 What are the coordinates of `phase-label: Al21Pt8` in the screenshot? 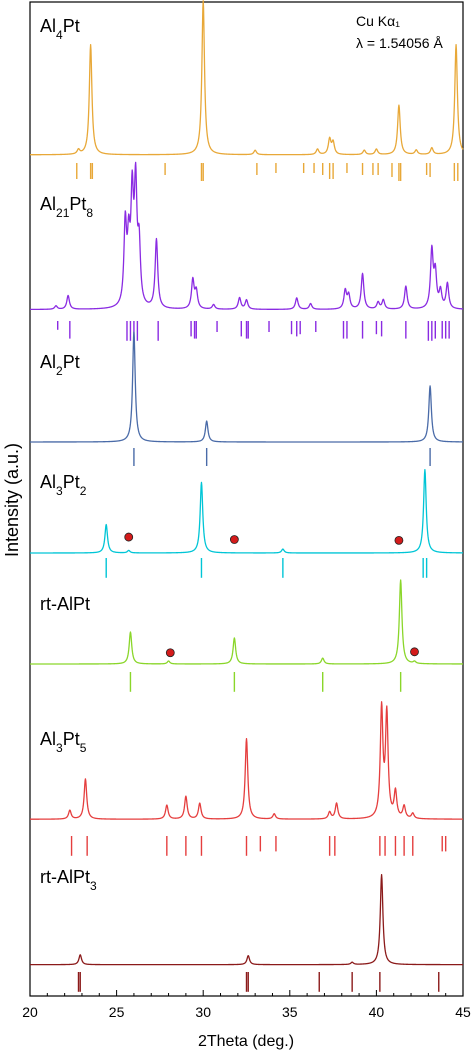 It's located at (66, 207).